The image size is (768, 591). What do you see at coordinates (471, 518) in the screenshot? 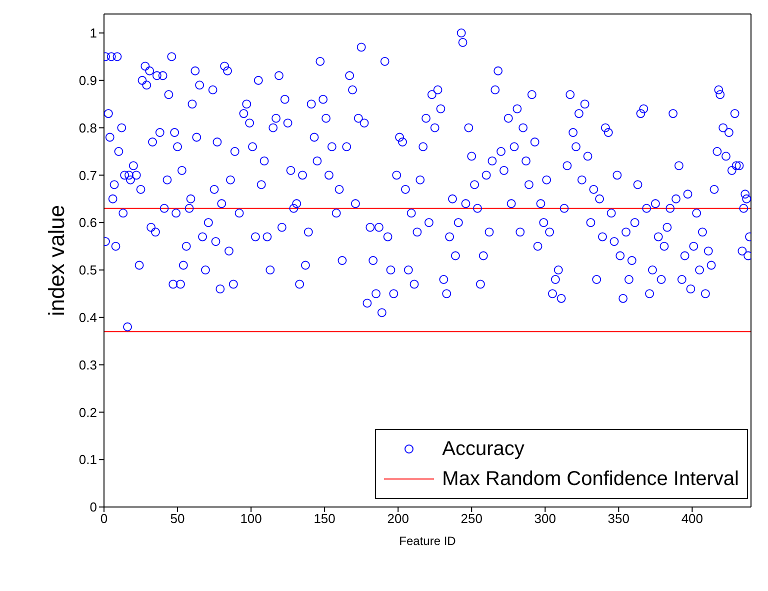
I see `x-tick-label: 250` at bounding box center [471, 518].